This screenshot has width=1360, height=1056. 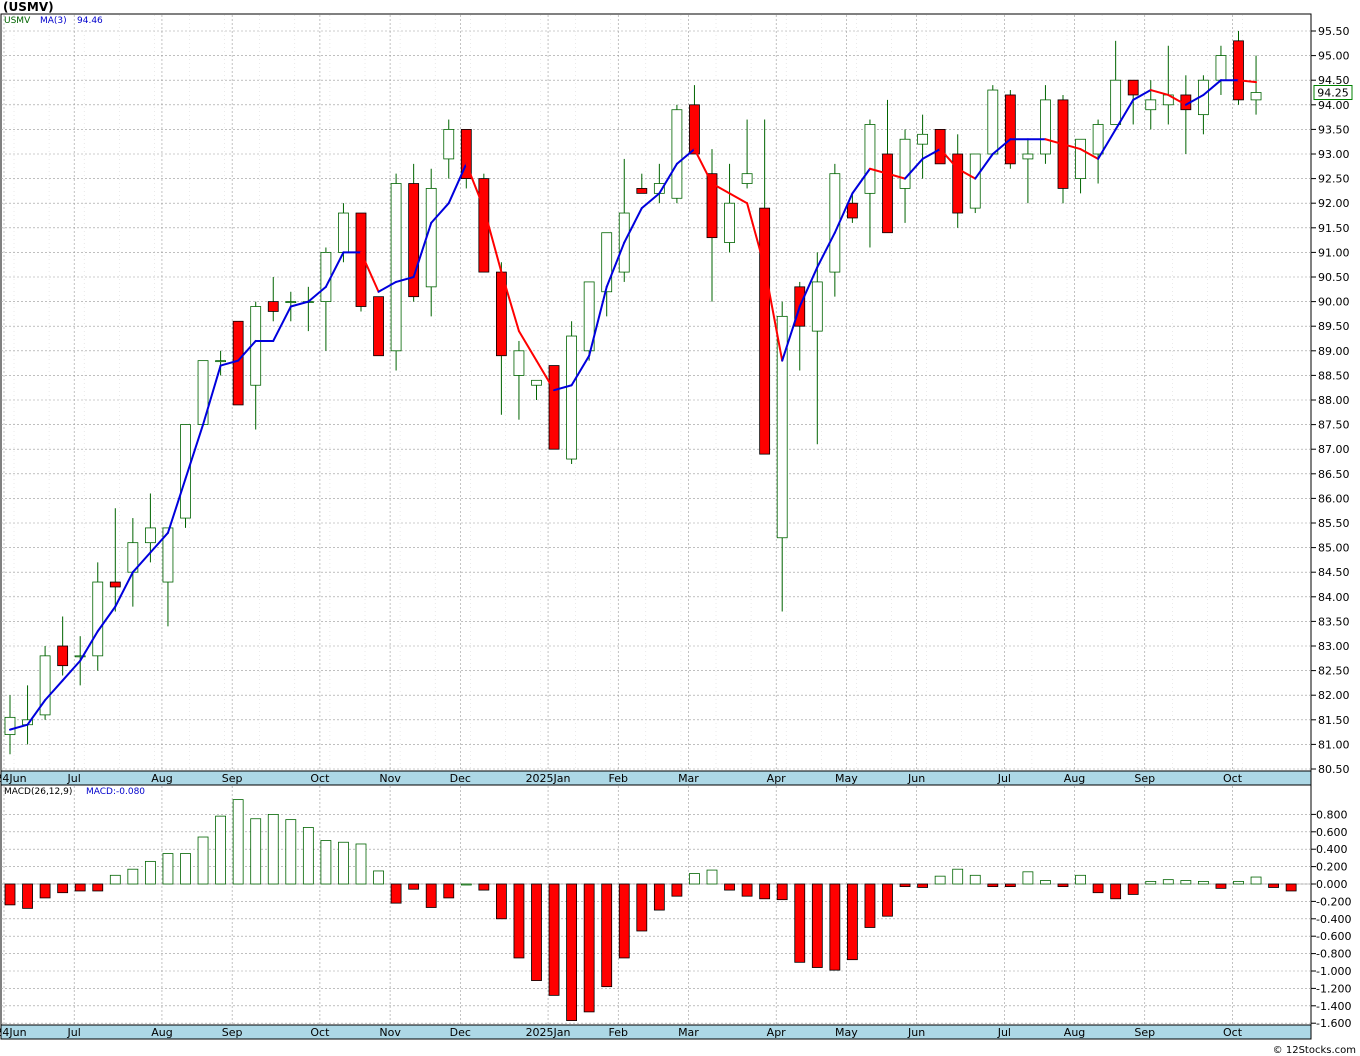 I want to click on price-y-tick-label: 81.00, so click(x=1334, y=744).